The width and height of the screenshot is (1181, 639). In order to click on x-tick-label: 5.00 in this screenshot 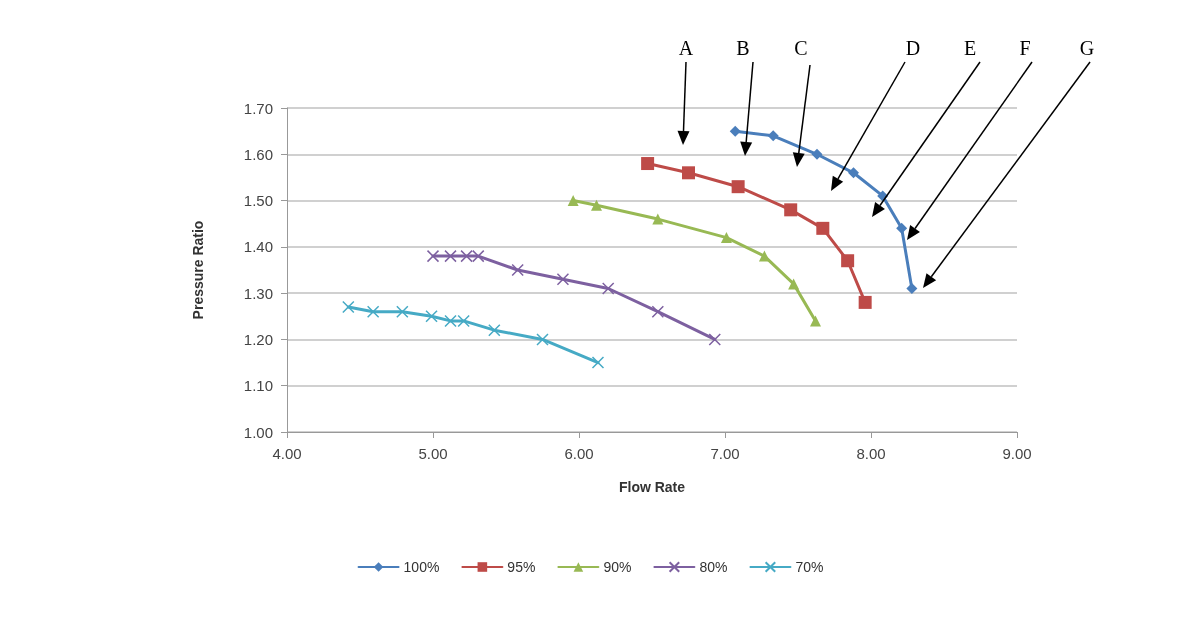, I will do `click(433, 453)`.